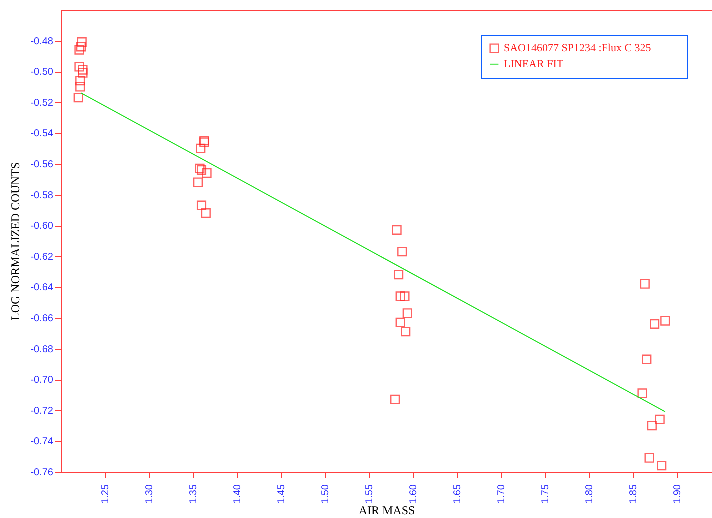  Describe the element at coordinates (42, 226) in the screenshot. I see `y-tick-label: -0.60` at that location.